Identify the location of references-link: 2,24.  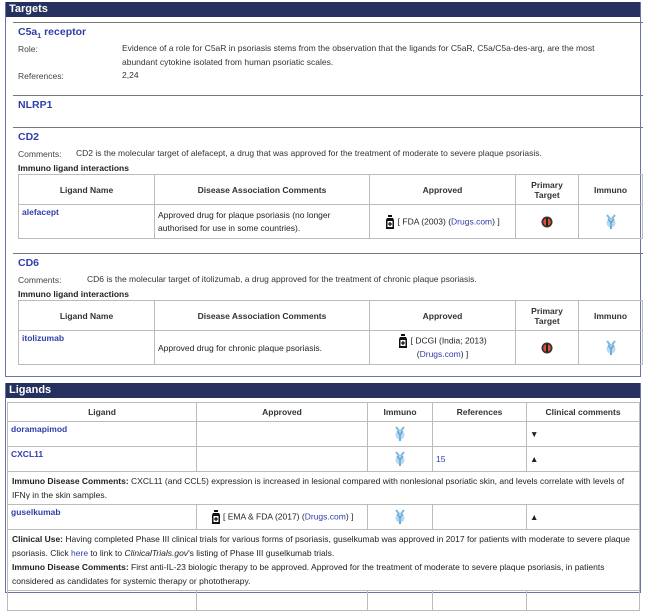
(130, 75).